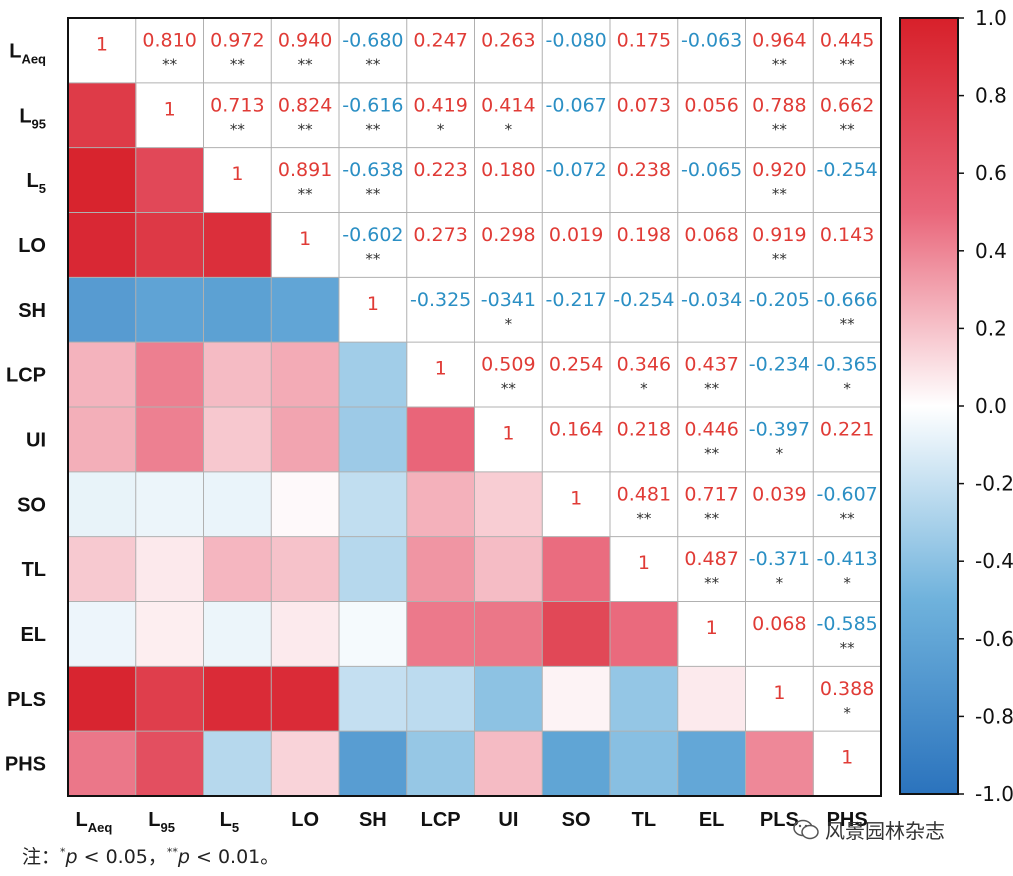 Image resolution: width=1013 pixels, height=876 pixels. I want to click on correlation-value: 0.019, so click(576, 235).